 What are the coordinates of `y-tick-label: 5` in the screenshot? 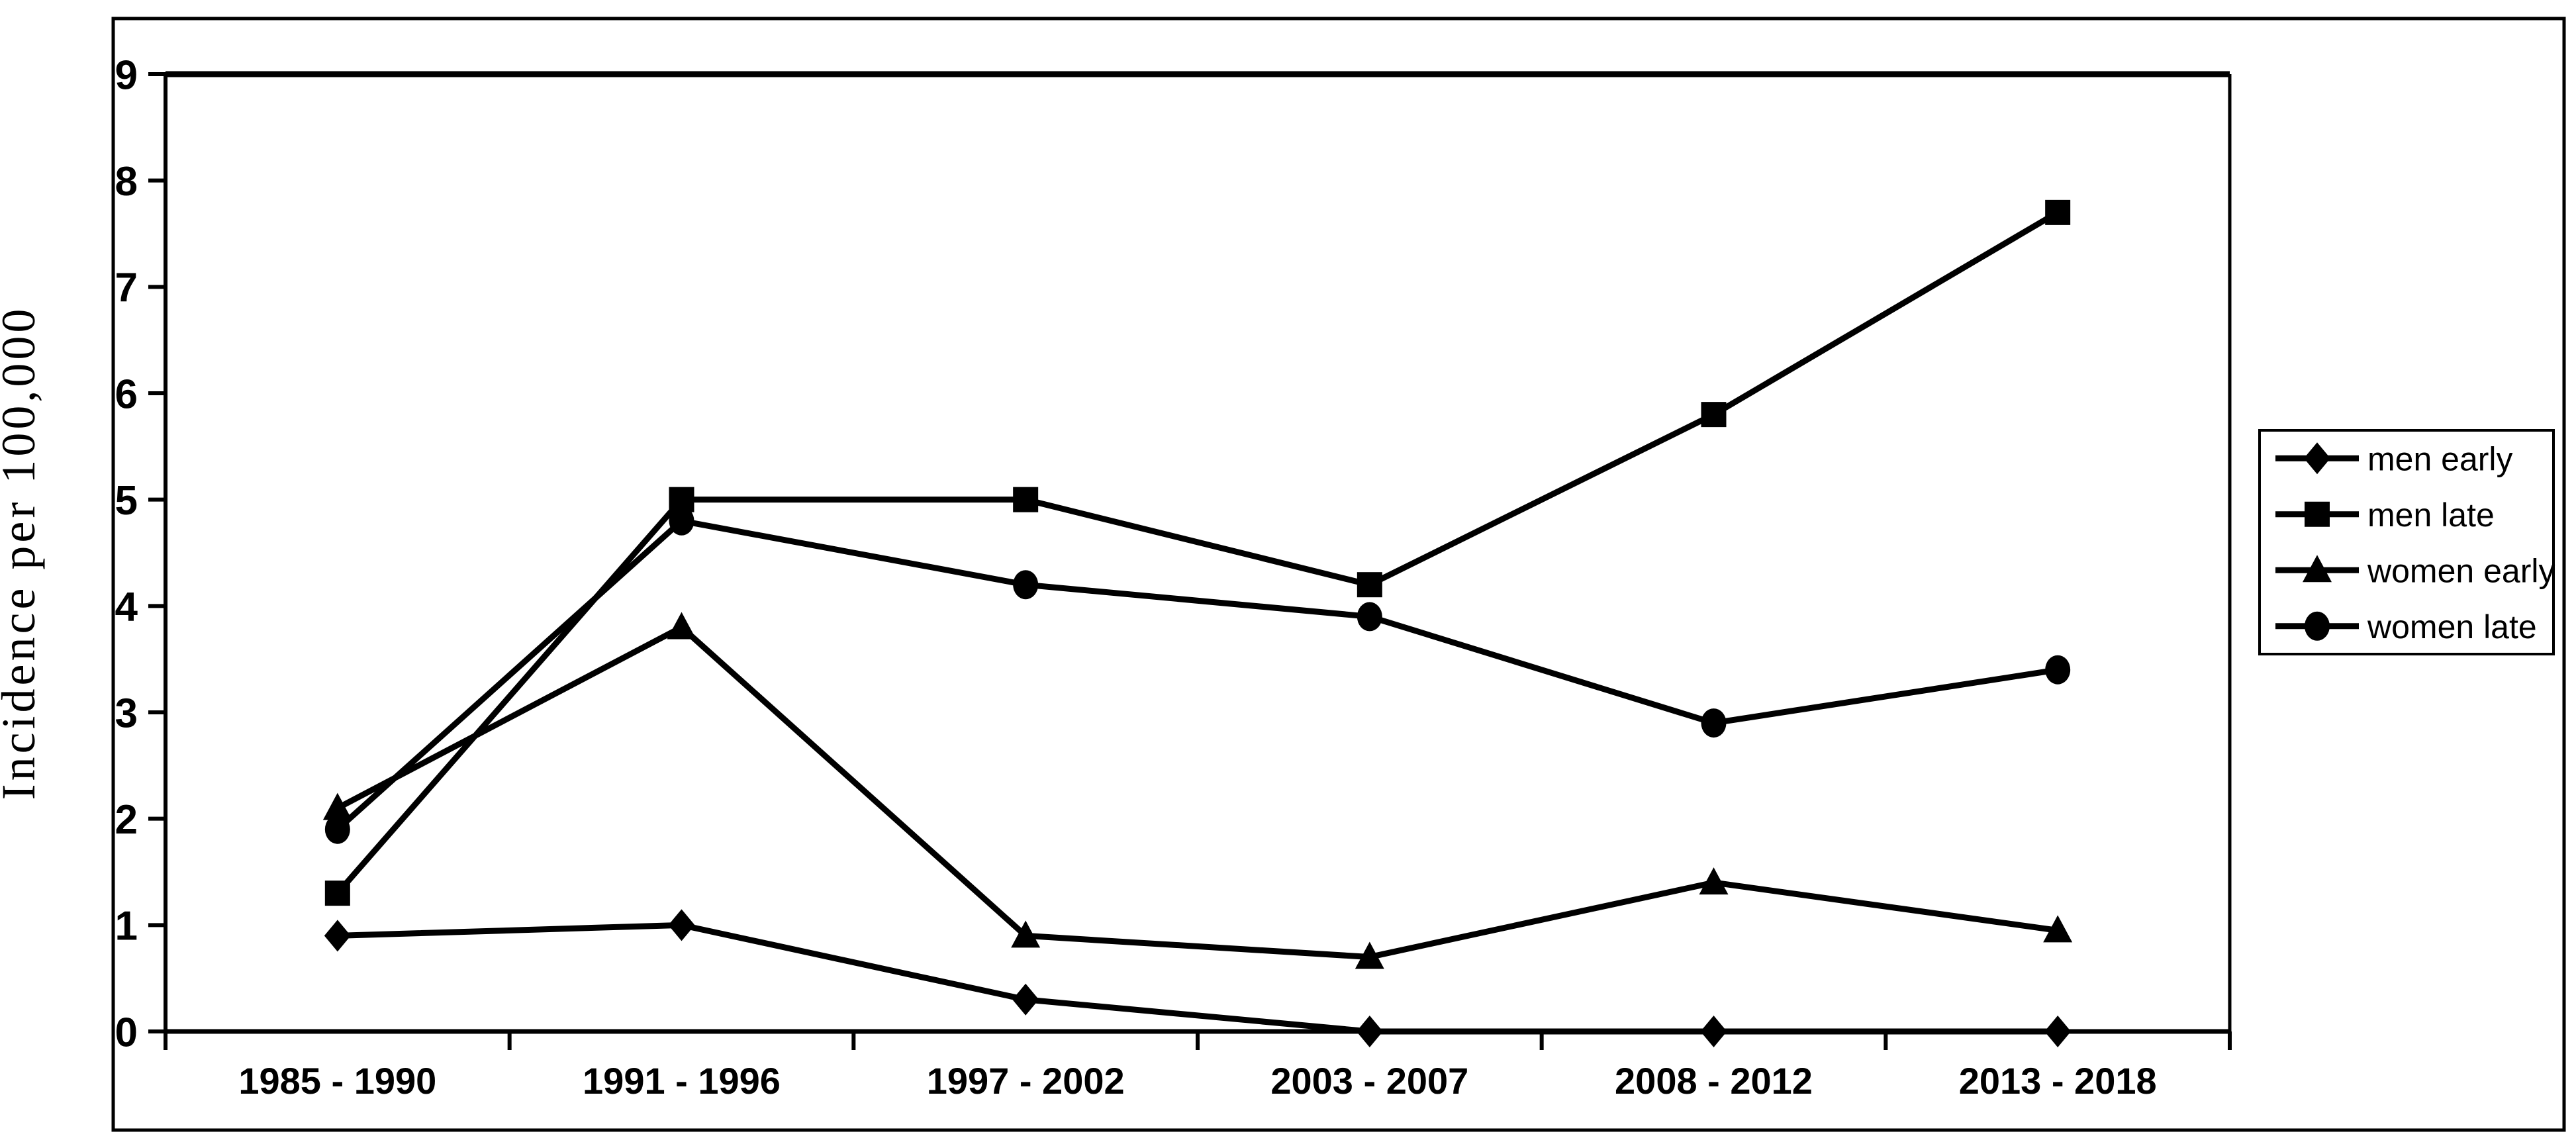 It's located at (126, 501).